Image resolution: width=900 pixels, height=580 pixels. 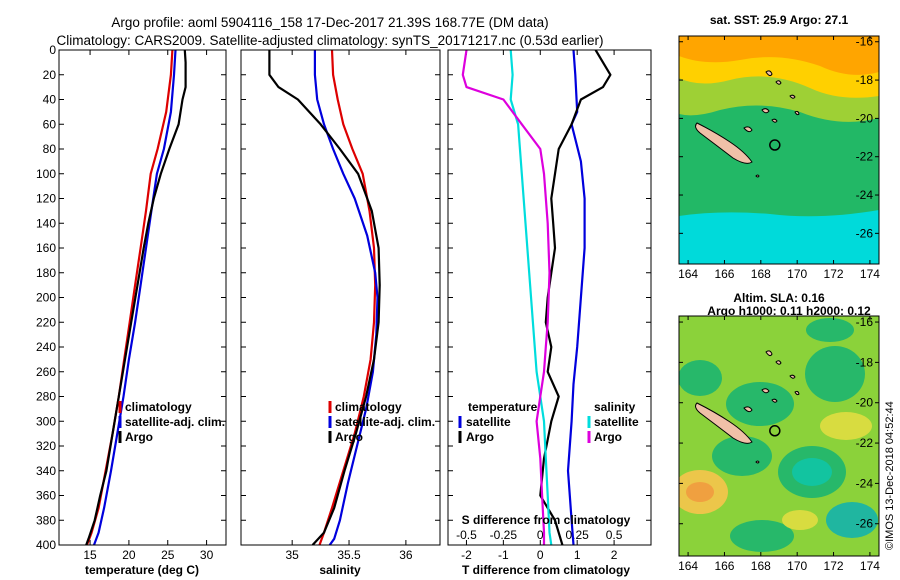 What do you see at coordinates (340, 570) in the screenshot?
I see `salinity-xlabel: salinity` at bounding box center [340, 570].